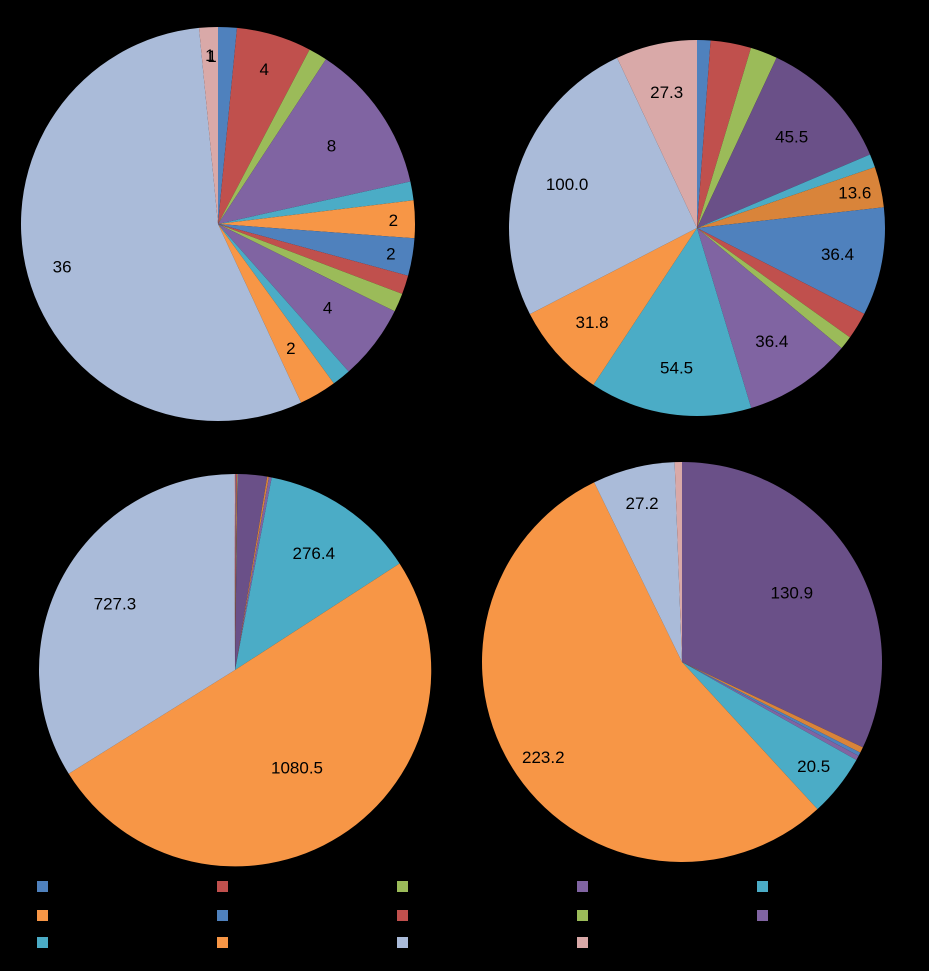 This screenshot has height=971, width=929. What do you see at coordinates (115, 604) in the screenshot?
I see `slice-data-label: 727.3` at bounding box center [115, 604].